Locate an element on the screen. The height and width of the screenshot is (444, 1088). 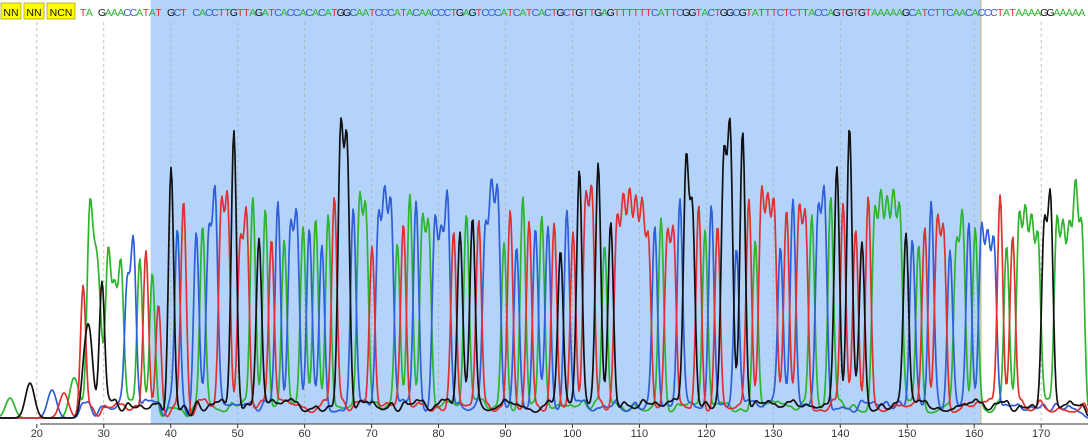
x-tick-label: 110 is located at coordinates (640, 433).